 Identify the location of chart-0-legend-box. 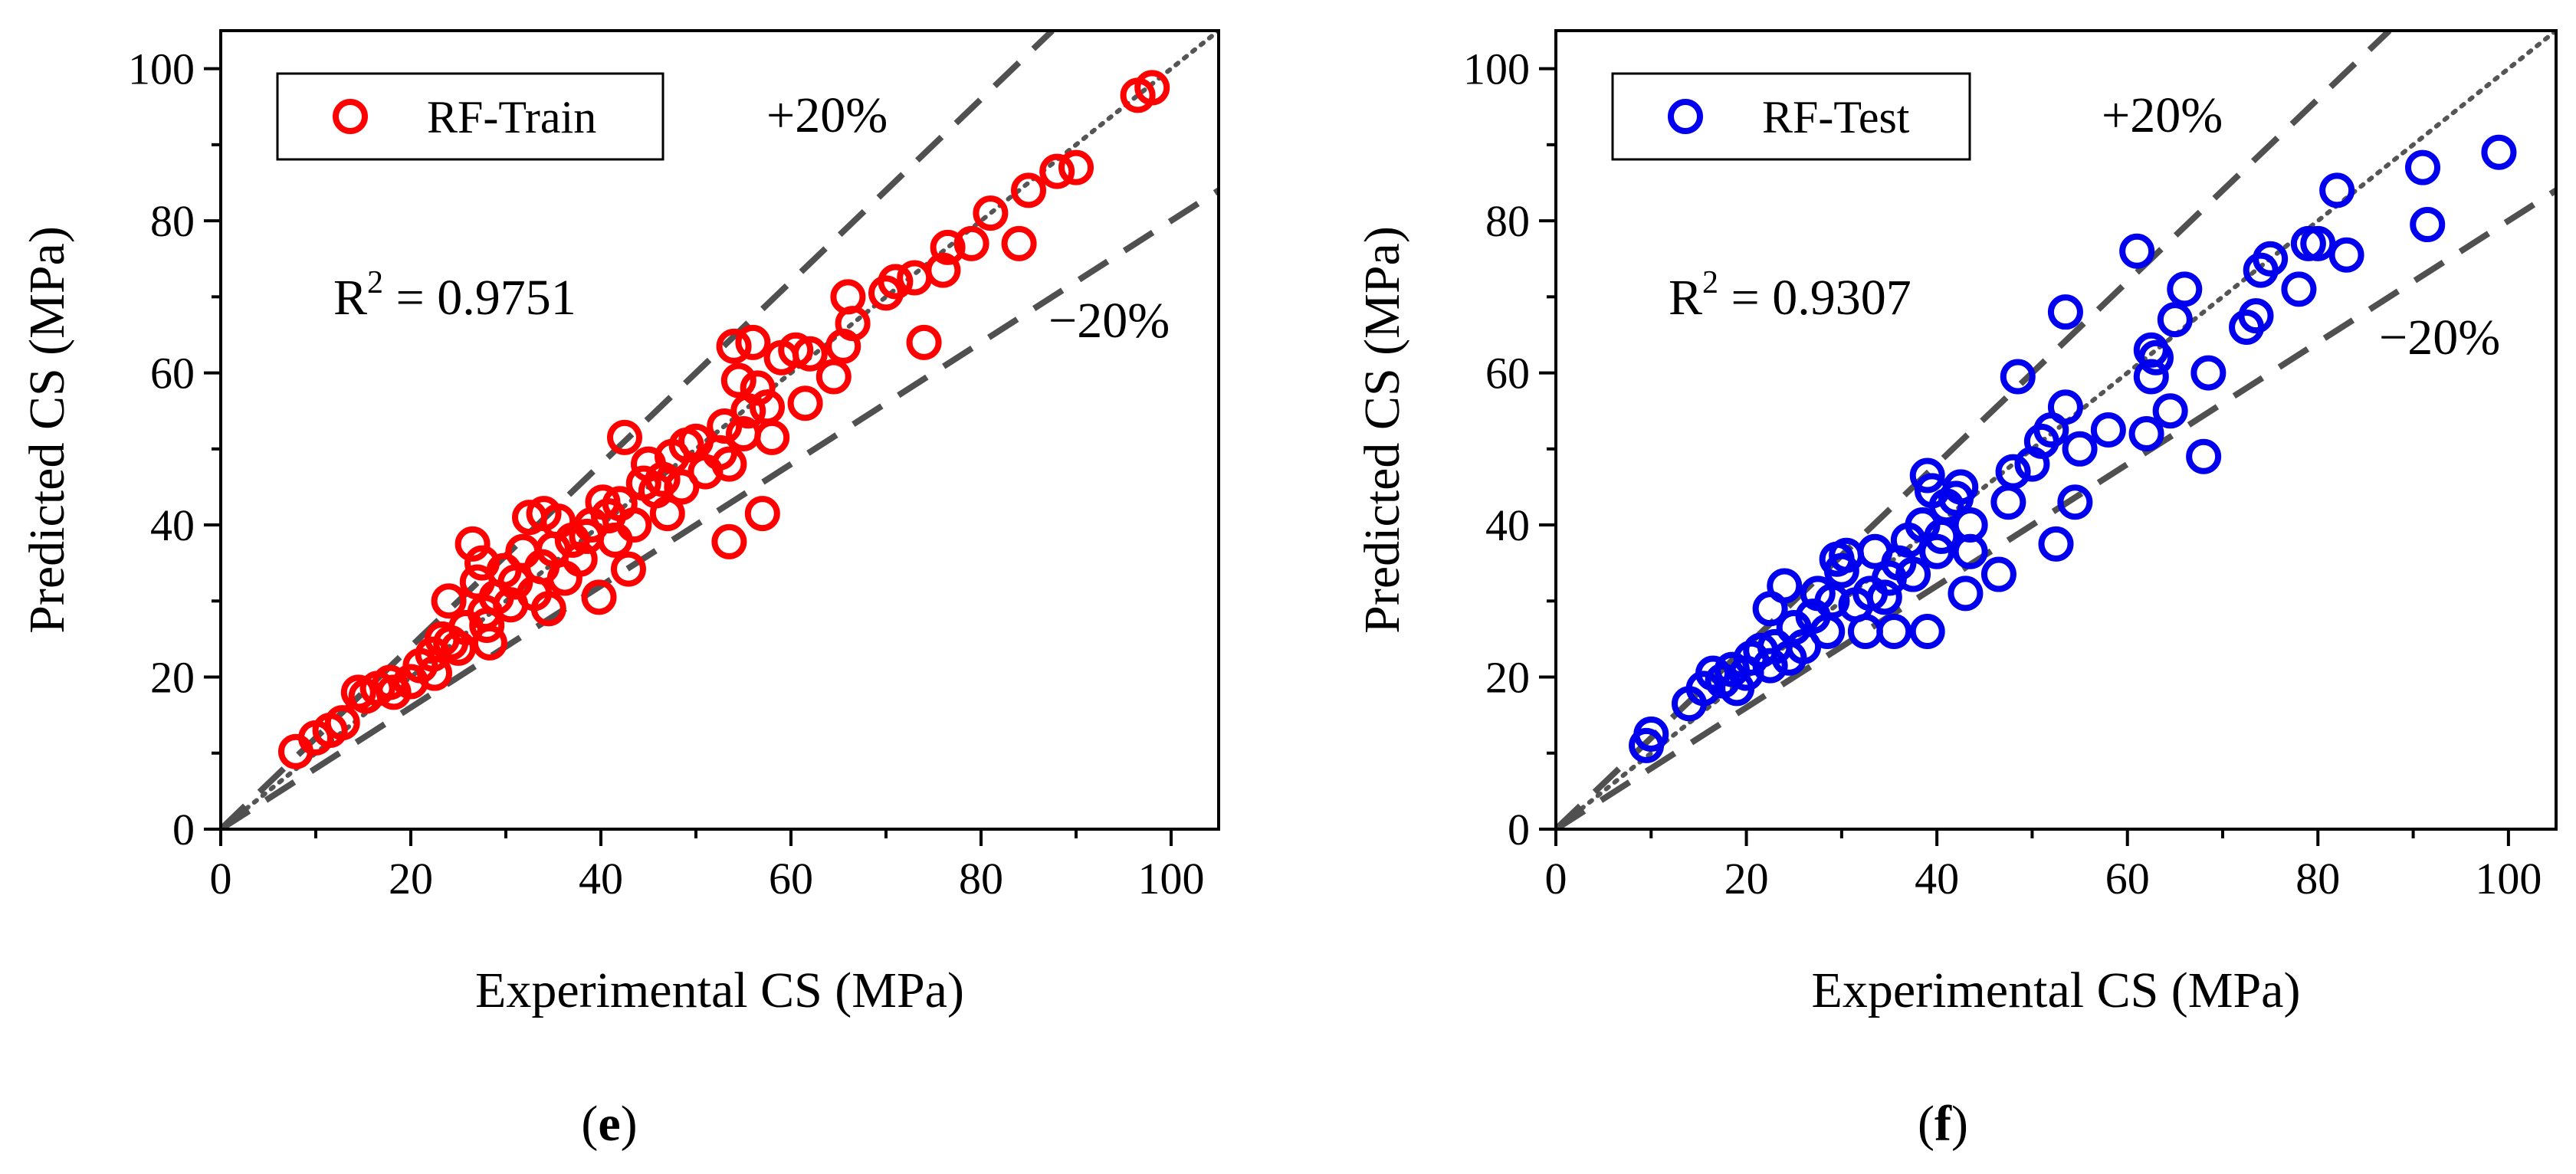
(470, 116).